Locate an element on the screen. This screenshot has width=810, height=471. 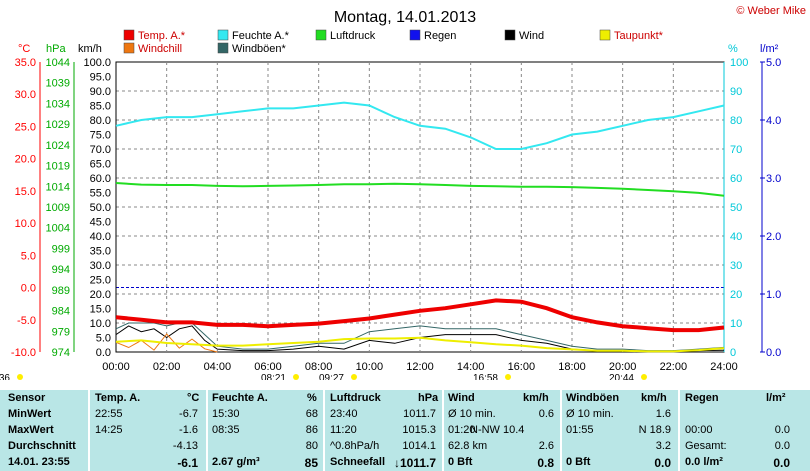
axis-label-kmh: km/h is located at coordinates (90, 49).